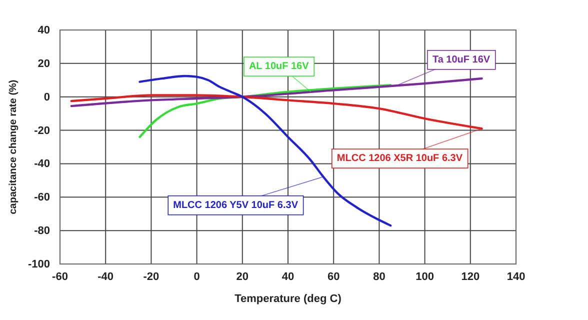 Image resolution: width=588 pixels, height=320 pixels. Describe the element at coordinates (42, 130) in the screenshot. I see `y-tick-label: -20` at that location.